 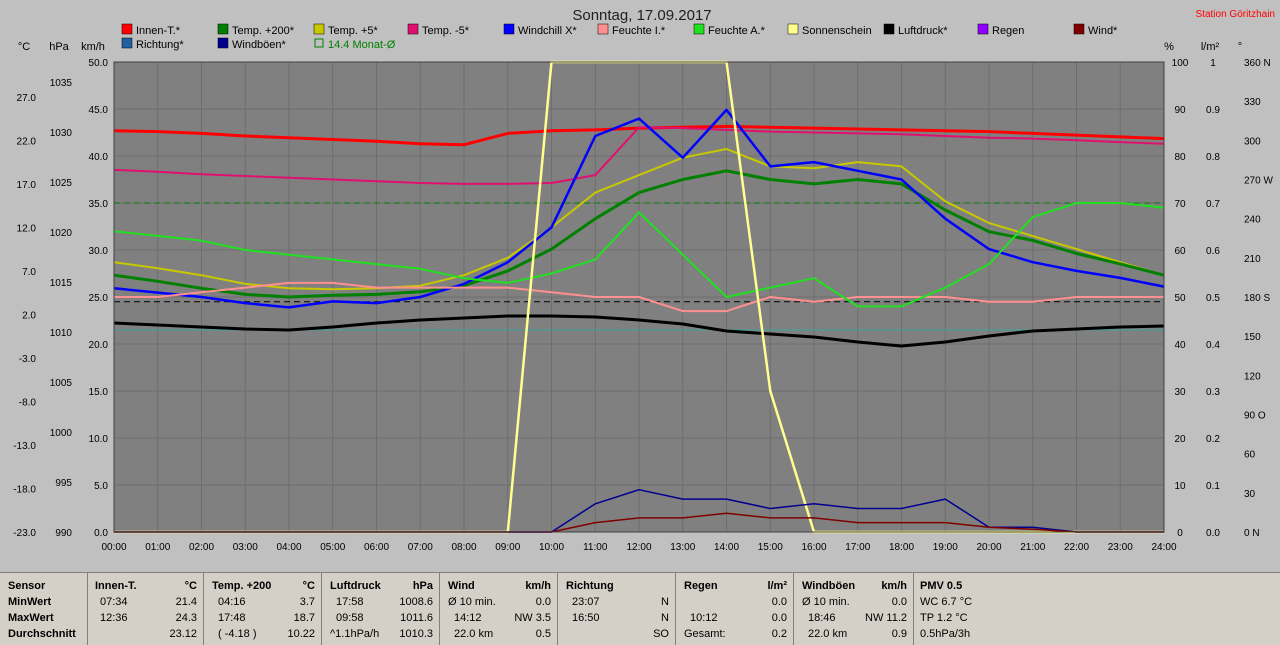 What do you see at coordinates (1250, 455) in the screenshot?
I see `y-tick-dir: 60` at bounding box center [1250, 455].